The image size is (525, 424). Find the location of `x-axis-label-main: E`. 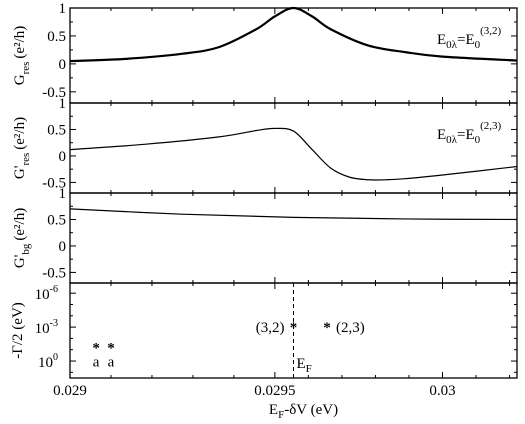

x-axis-label-main: E is located at coordinates (273, 410).